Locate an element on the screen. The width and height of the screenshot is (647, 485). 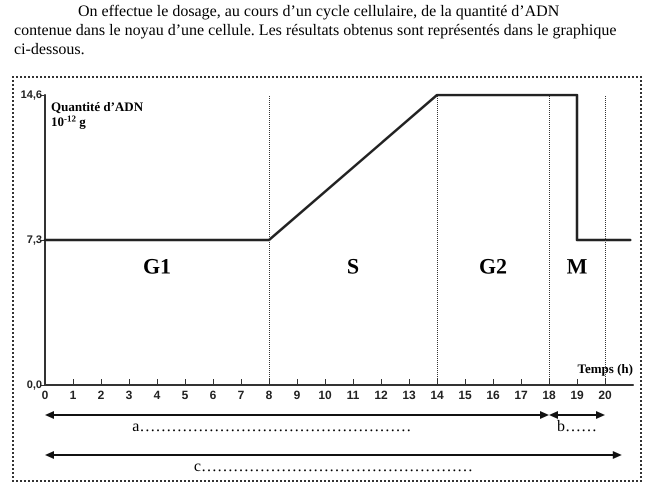
x-tick-label: 8 is located at coordinates (269, 395).